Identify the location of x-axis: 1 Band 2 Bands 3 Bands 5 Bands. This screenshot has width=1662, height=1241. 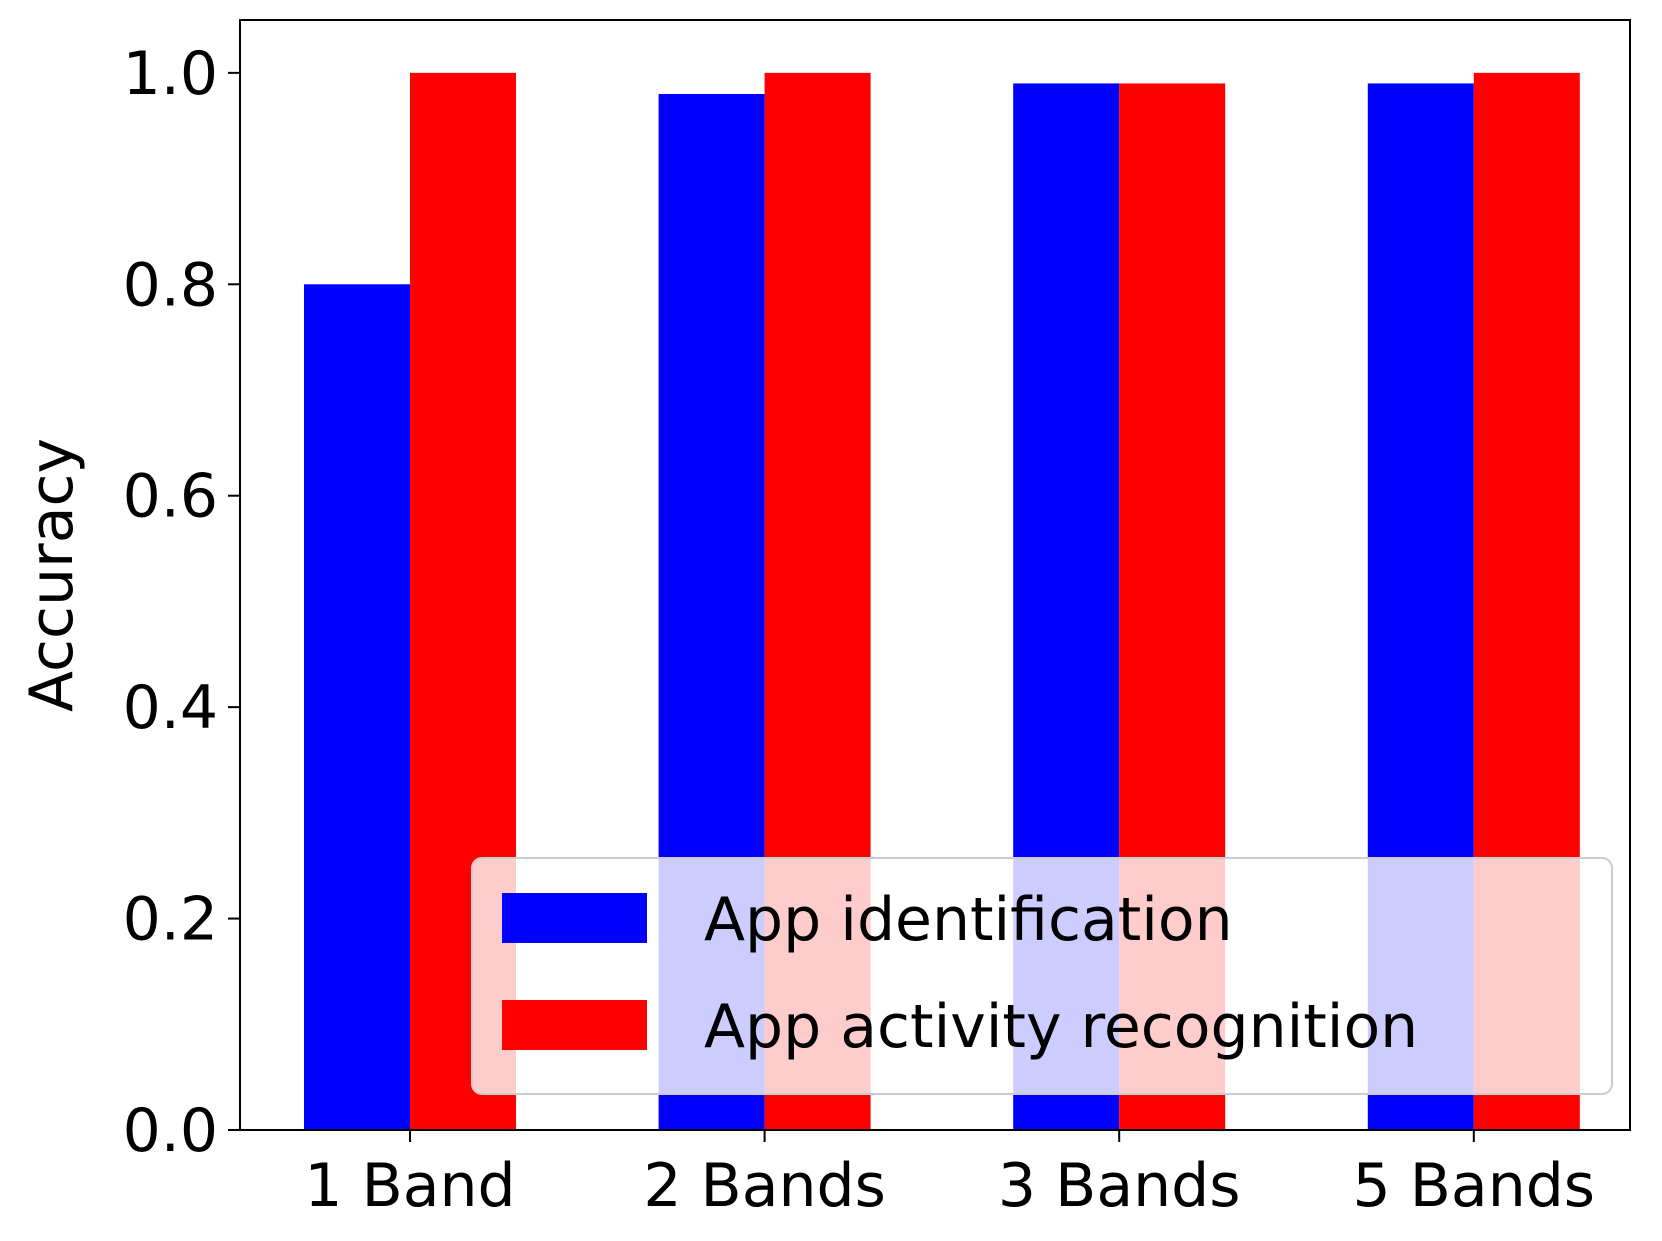
(949, 1175).